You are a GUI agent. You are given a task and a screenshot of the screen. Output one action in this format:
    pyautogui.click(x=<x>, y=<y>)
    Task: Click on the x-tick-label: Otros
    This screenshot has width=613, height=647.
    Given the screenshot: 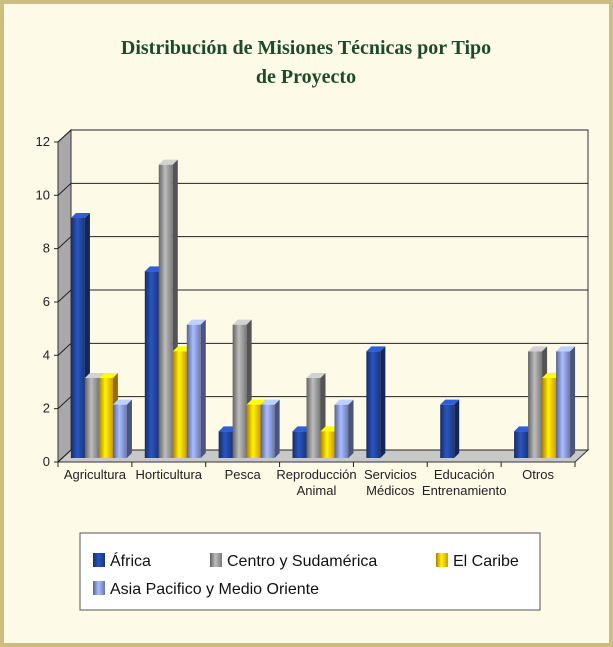 What is the action you would take?
    pyautogui.click(x=538, y=474)
    